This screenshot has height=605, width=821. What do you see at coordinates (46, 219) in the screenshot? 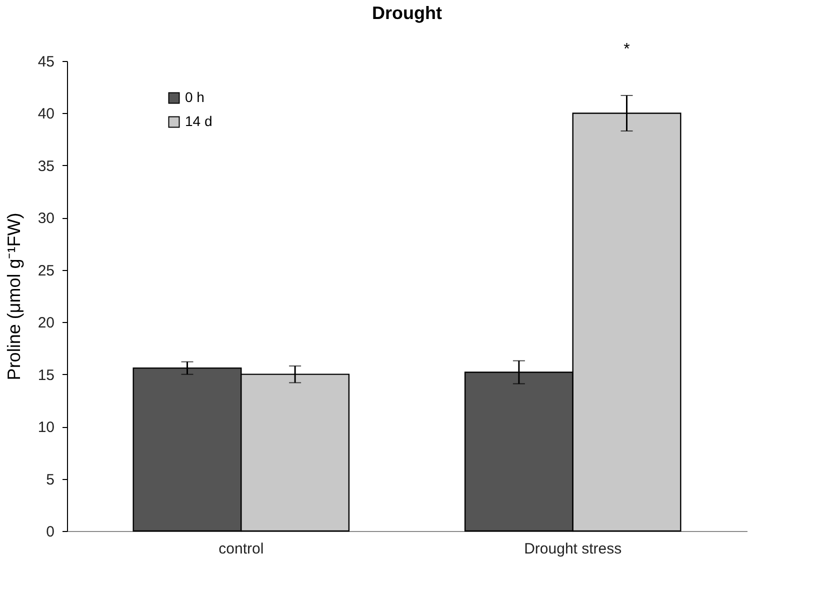
I see `y-tick-label: 30` at bounding box center [46, 219].